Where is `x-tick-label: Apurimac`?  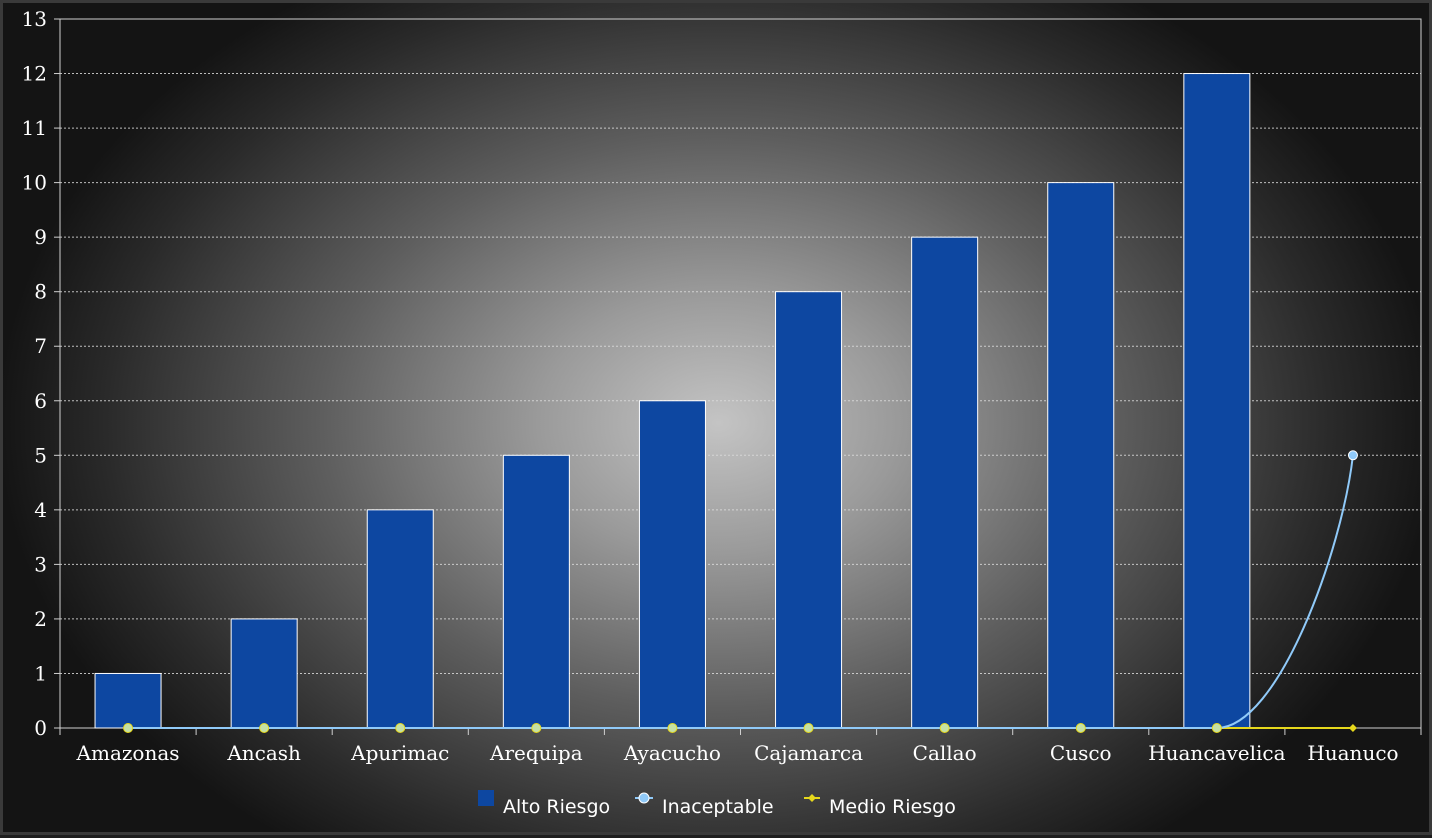 x-tick-label: Apurimac is located at coordinates (399, 753).